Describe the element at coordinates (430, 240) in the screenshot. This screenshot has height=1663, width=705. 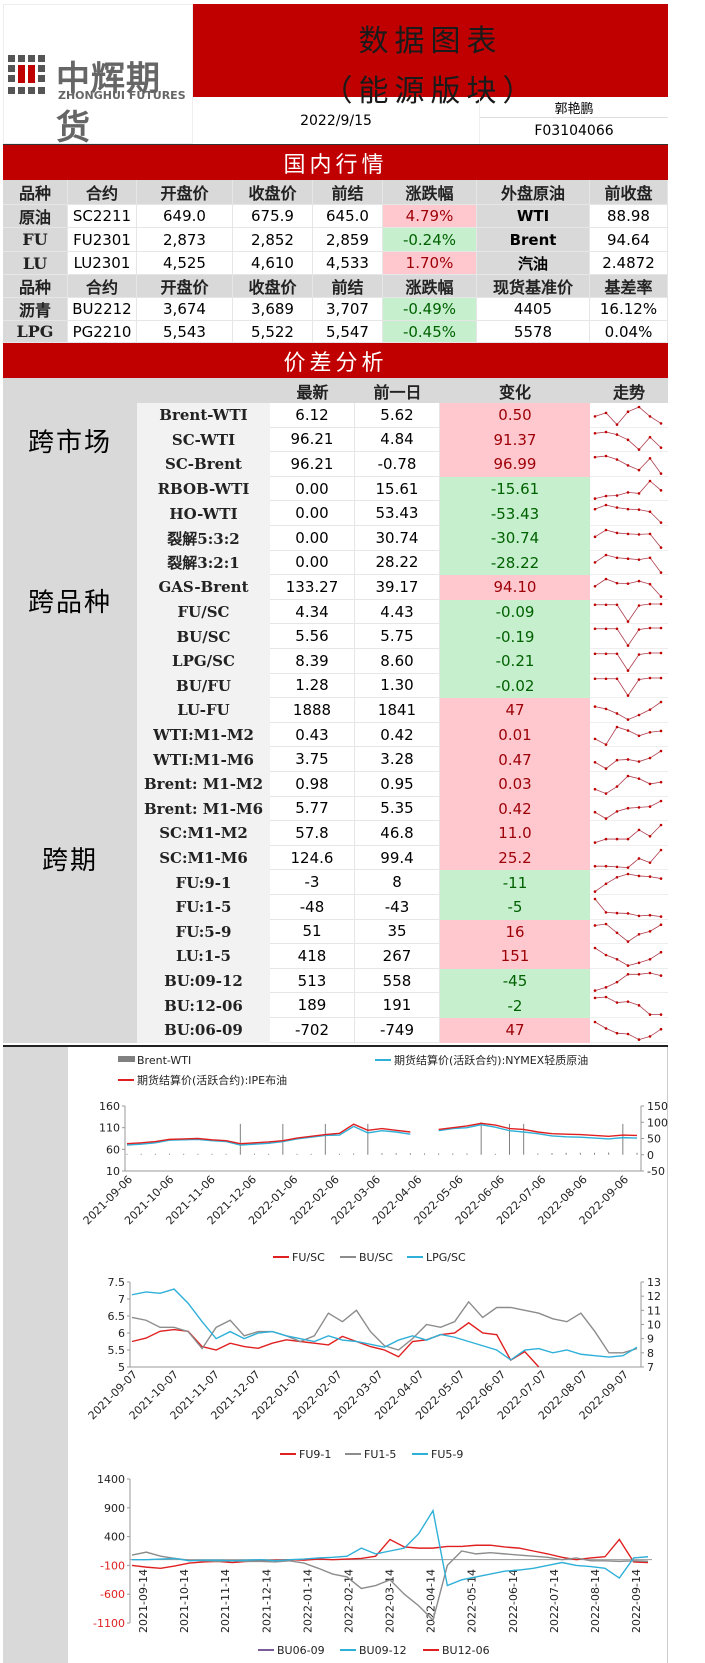
I see `table-cell: -0.24%` at that location.